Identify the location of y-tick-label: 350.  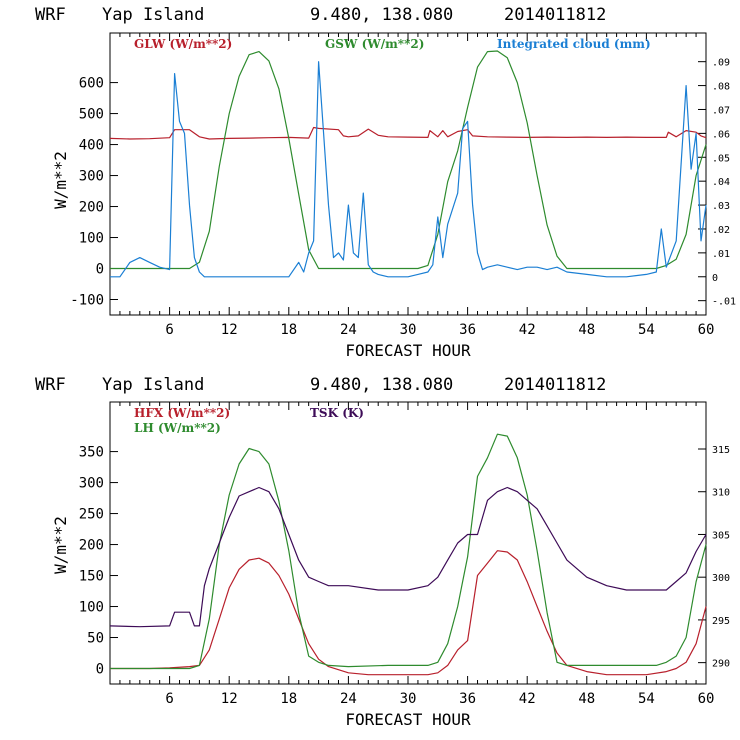
(91, 453).